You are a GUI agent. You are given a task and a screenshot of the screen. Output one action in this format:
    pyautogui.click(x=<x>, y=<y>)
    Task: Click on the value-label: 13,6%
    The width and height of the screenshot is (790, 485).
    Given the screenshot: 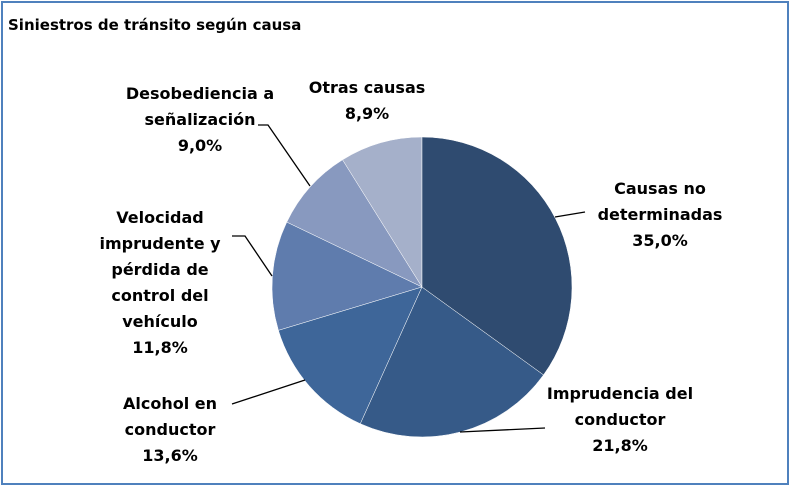 What is the action you would take?
    pyautogui.click(x=170, y=455)
    